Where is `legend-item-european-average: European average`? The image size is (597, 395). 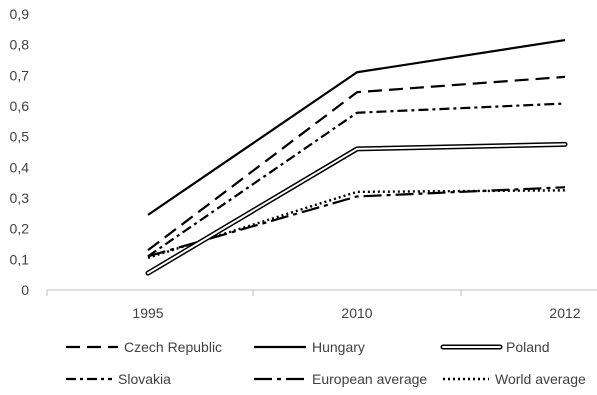 legend-item-european-average: European average is located at coordinates (340, 379).